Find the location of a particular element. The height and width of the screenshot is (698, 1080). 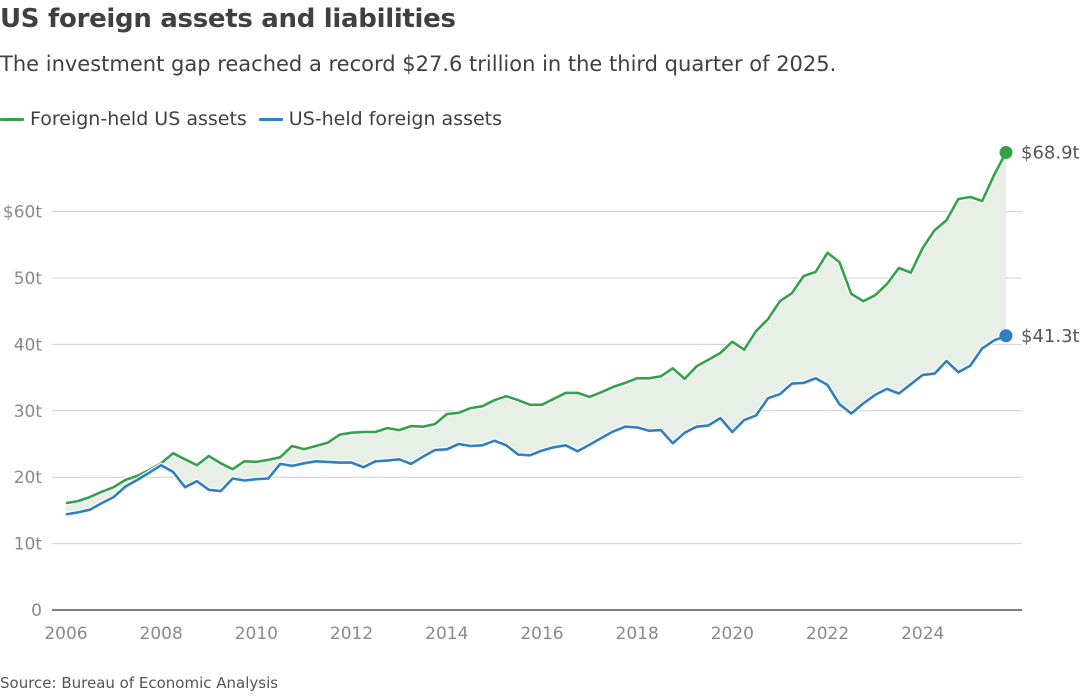

chart-title: US foreign assets and liabilities is located at coordinates (228, 19).